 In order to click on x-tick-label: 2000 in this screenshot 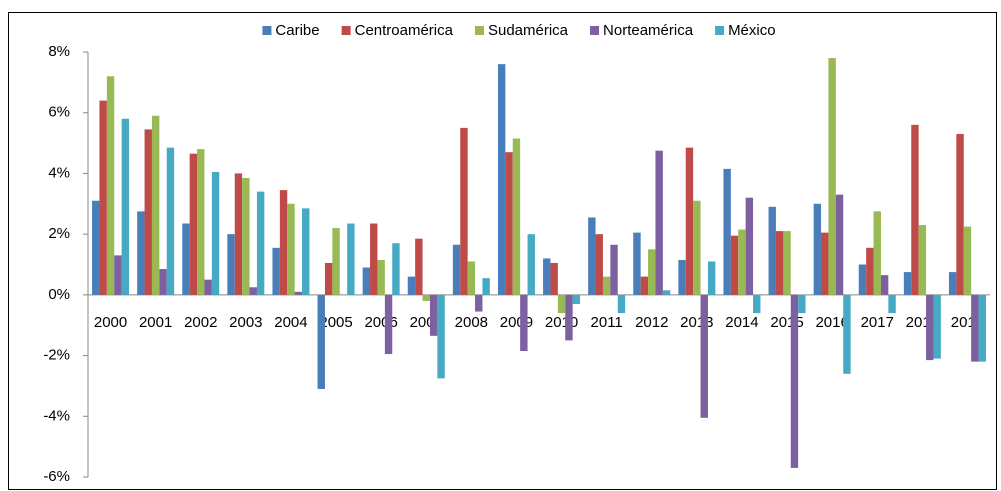, I will do `click(110, 322)`.